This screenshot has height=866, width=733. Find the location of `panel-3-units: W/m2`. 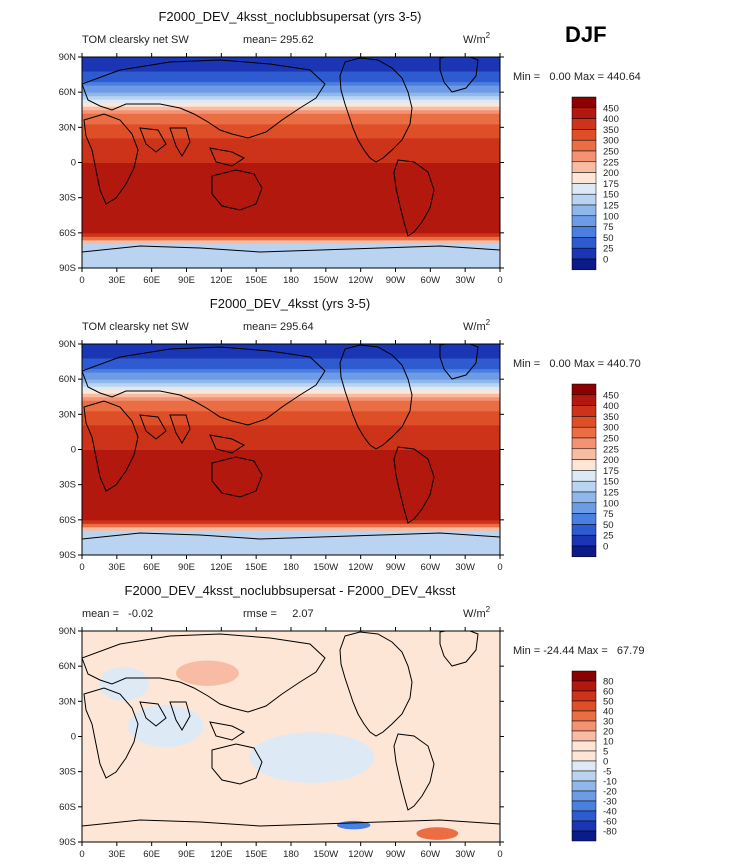

panel-3-units: W/m2 is located at coordinates (477, 612).